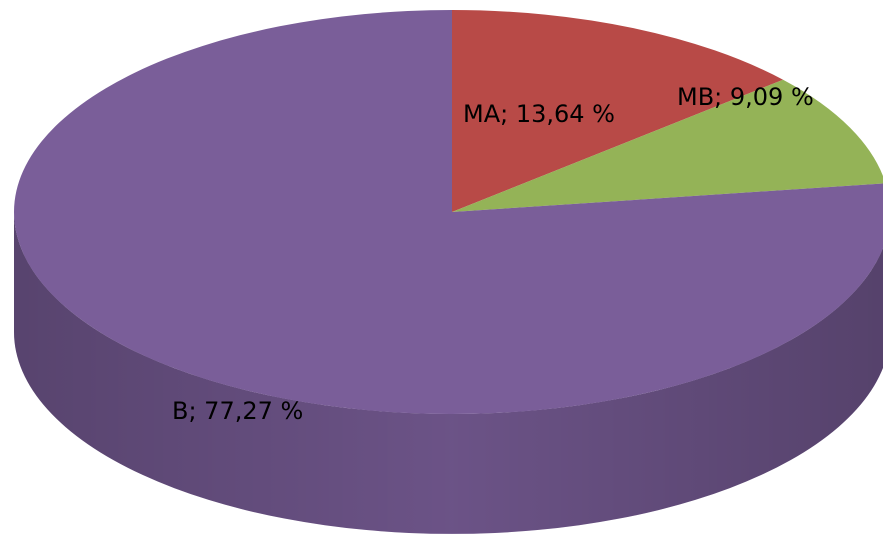 The height and width of the screenshot is (544, 883). Describe the element at coordinates (745, 97) in the screenshot. I see `data-label: MB; 9,09 %` at that location.